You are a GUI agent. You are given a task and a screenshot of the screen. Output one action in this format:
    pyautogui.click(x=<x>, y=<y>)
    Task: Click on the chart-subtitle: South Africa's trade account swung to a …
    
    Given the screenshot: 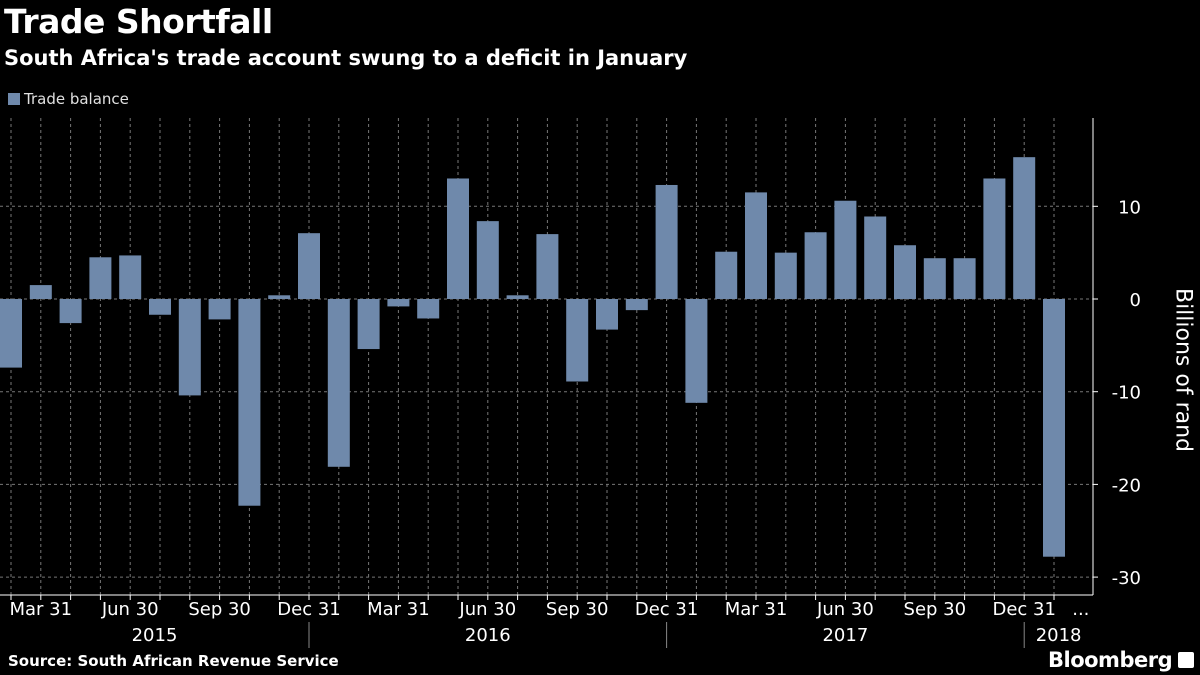 What is the action you would take?
    pyautogui.click(x=346, y=58)
    